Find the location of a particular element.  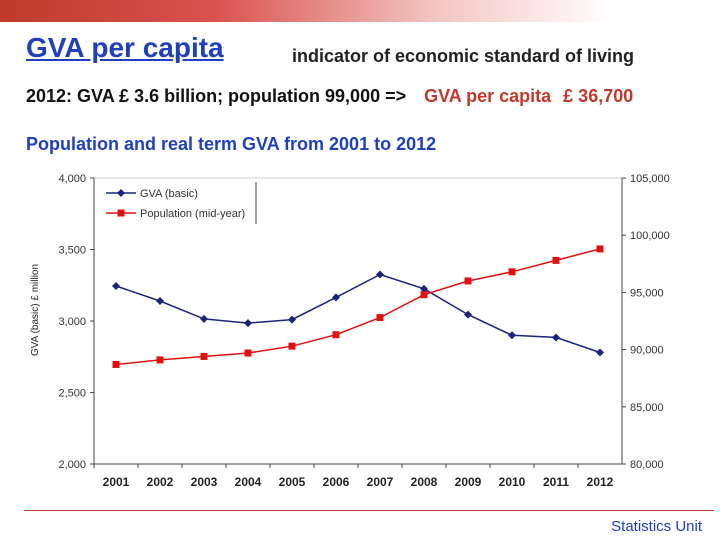

x-tick-label: 2008 is located at coordinates (424, 482).